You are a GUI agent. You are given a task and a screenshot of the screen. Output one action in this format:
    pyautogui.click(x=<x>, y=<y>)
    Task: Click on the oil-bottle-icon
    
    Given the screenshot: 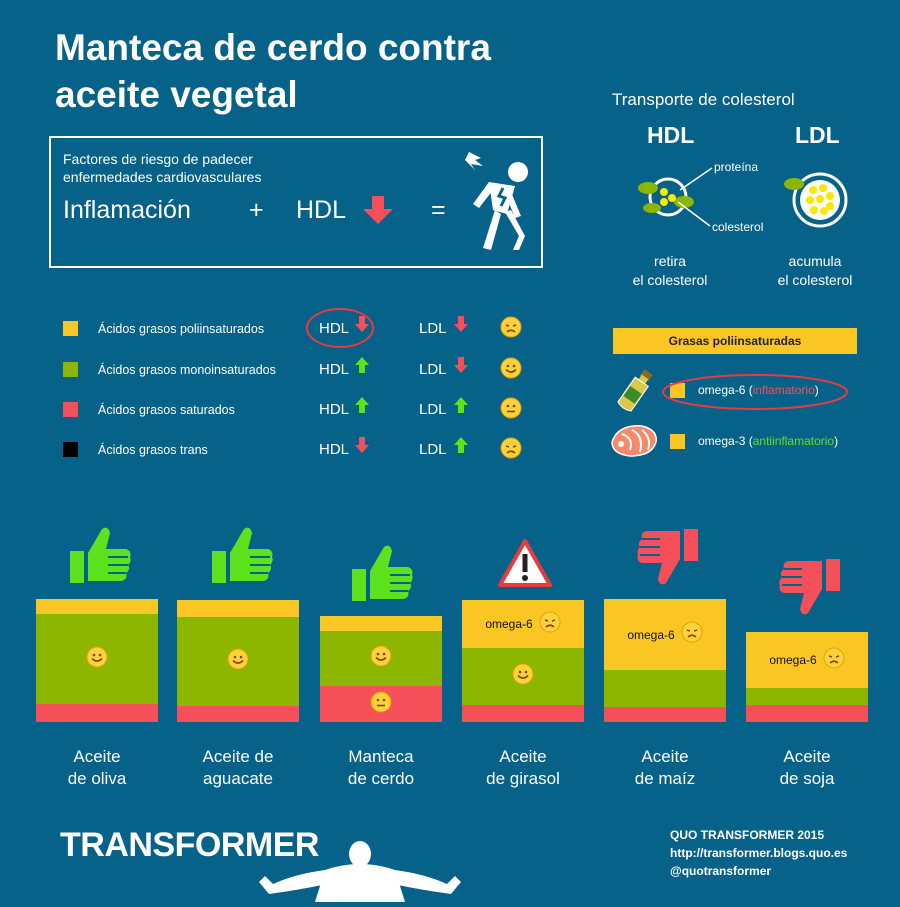 What is the action you would take?
    pyautogui.click(x=636, y=392)
    